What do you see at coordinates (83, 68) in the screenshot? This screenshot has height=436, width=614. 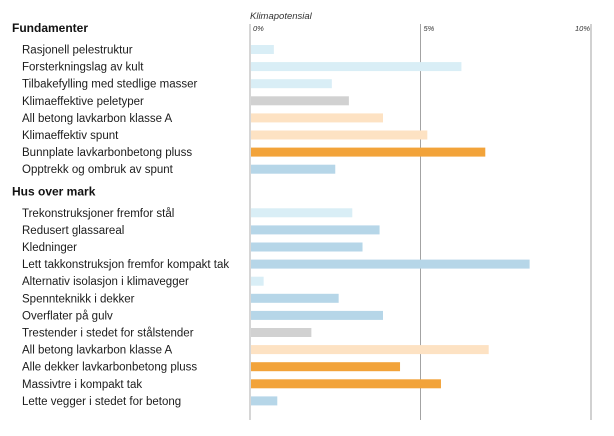 I see `category-label: Forsterkningslag av kult` at bounding box center [83, 68].